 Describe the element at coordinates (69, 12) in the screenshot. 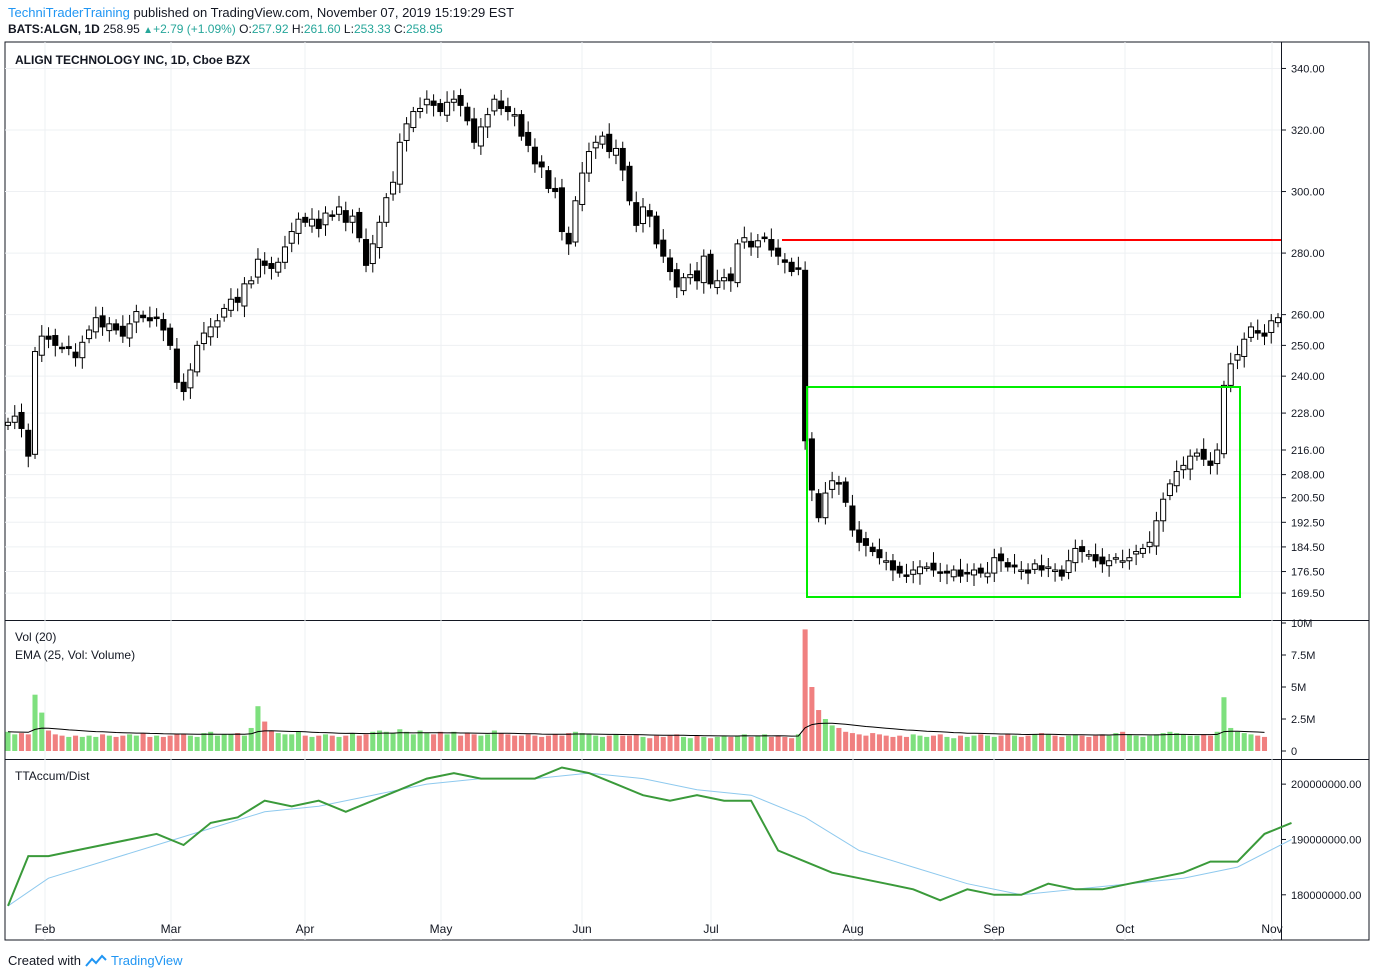

I see `author-link: TechniTraderTraining` at that location.